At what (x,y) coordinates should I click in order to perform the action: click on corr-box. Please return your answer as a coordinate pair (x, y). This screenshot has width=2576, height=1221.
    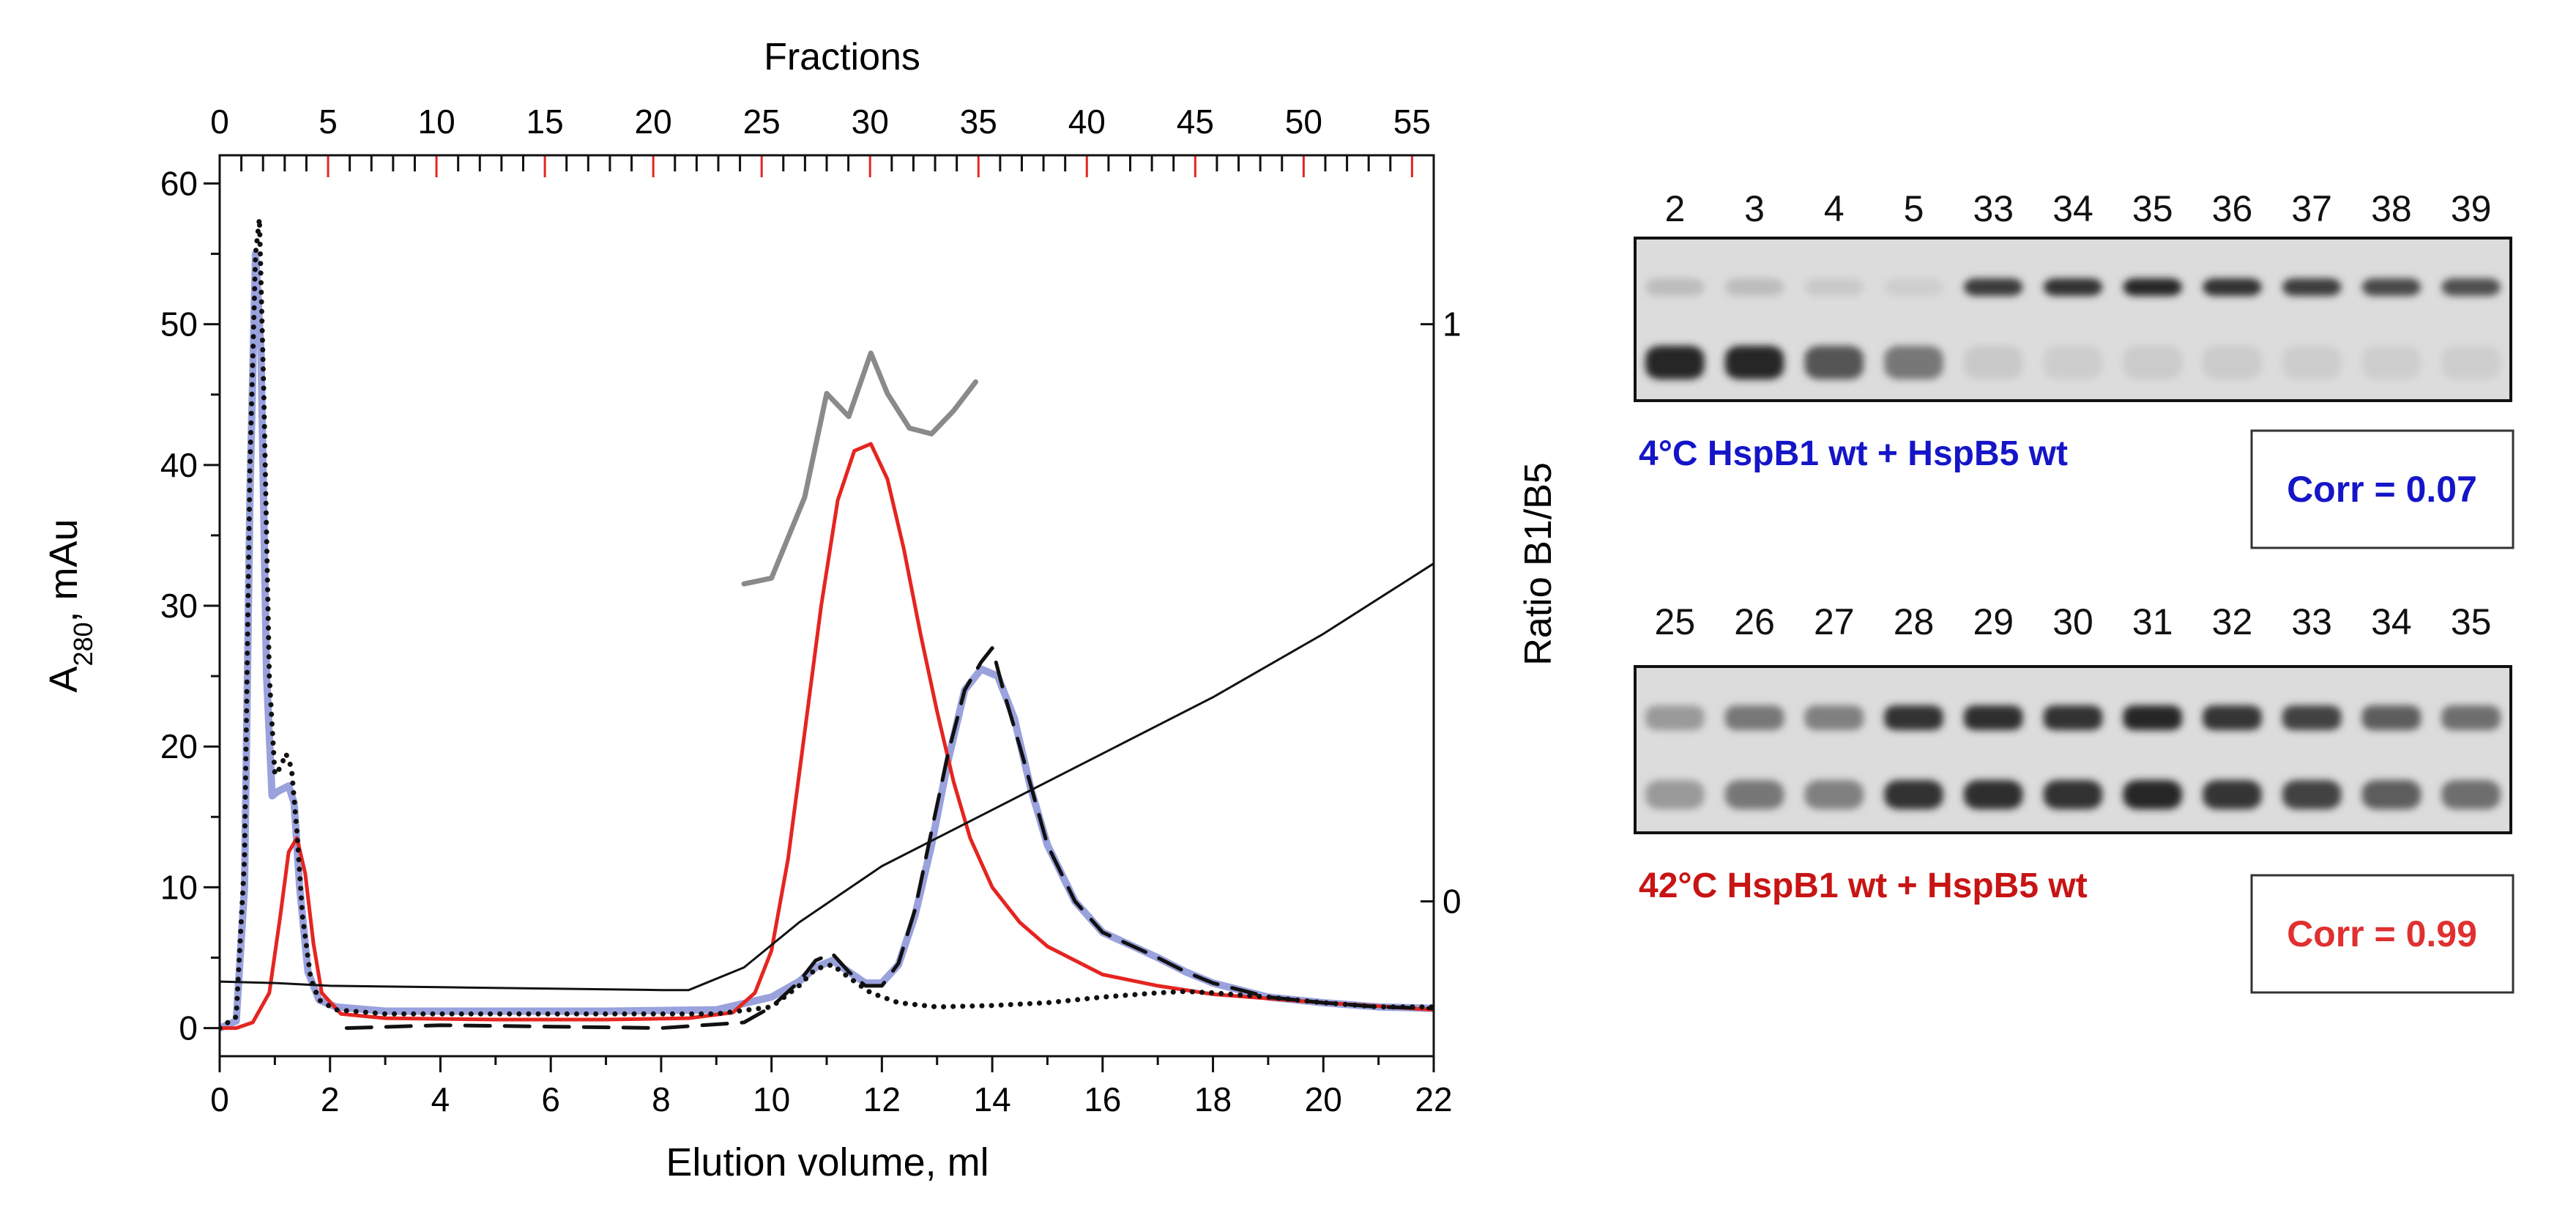
    Looking at the image, I should click on (2382, 489).